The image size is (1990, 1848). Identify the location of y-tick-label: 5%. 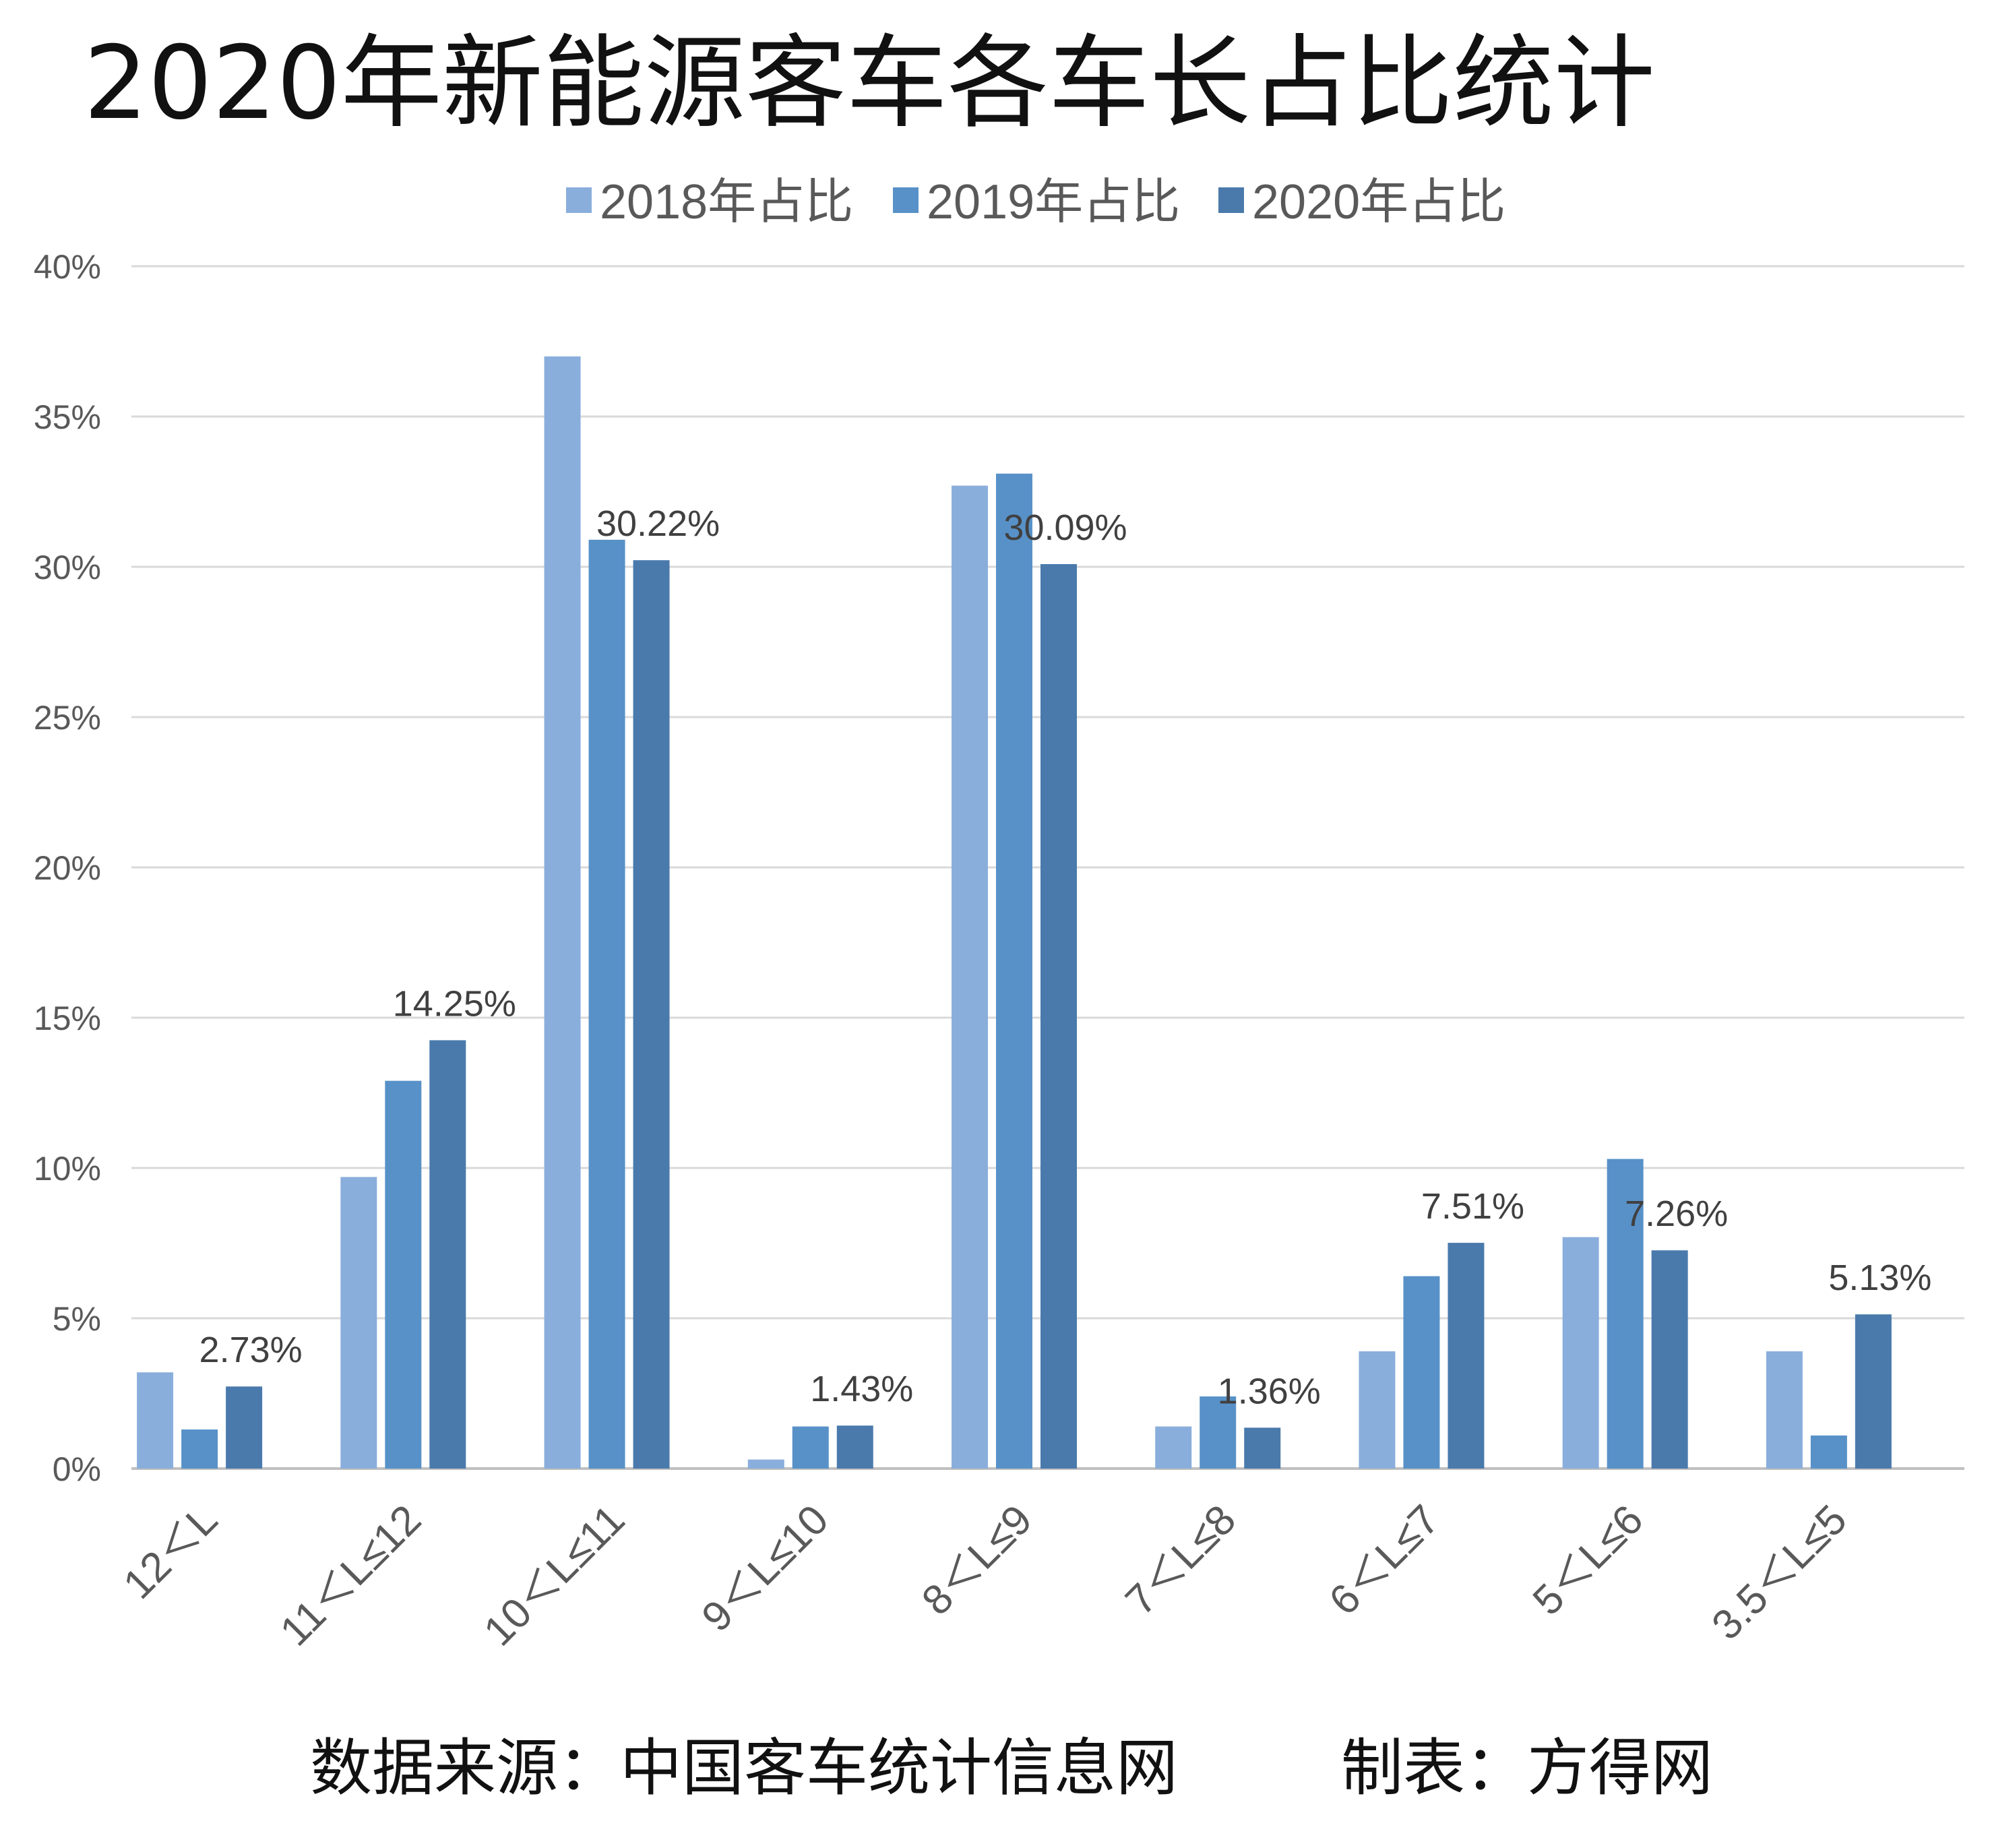
(77, 1319).